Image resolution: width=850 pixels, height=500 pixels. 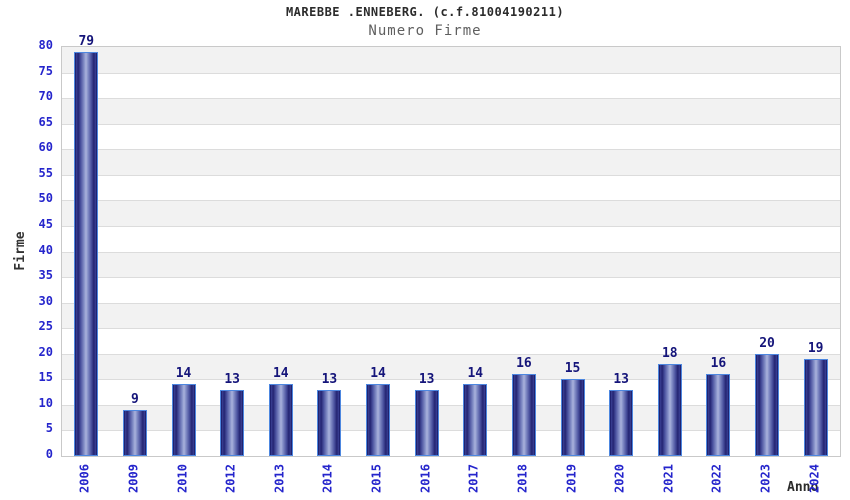 What do you see at coordinates (86, 42) in the screenshot?
I see `bar-value-label: 79` at bounding box center [86, 42].